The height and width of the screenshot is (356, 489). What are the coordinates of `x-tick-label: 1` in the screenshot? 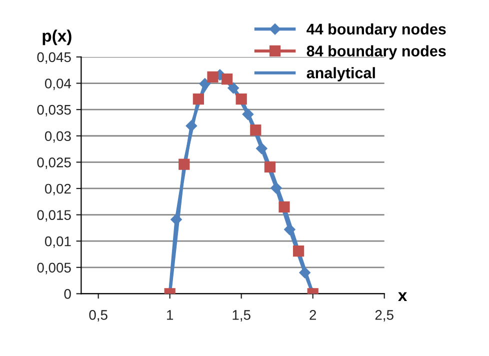 It's located at (170, 315).